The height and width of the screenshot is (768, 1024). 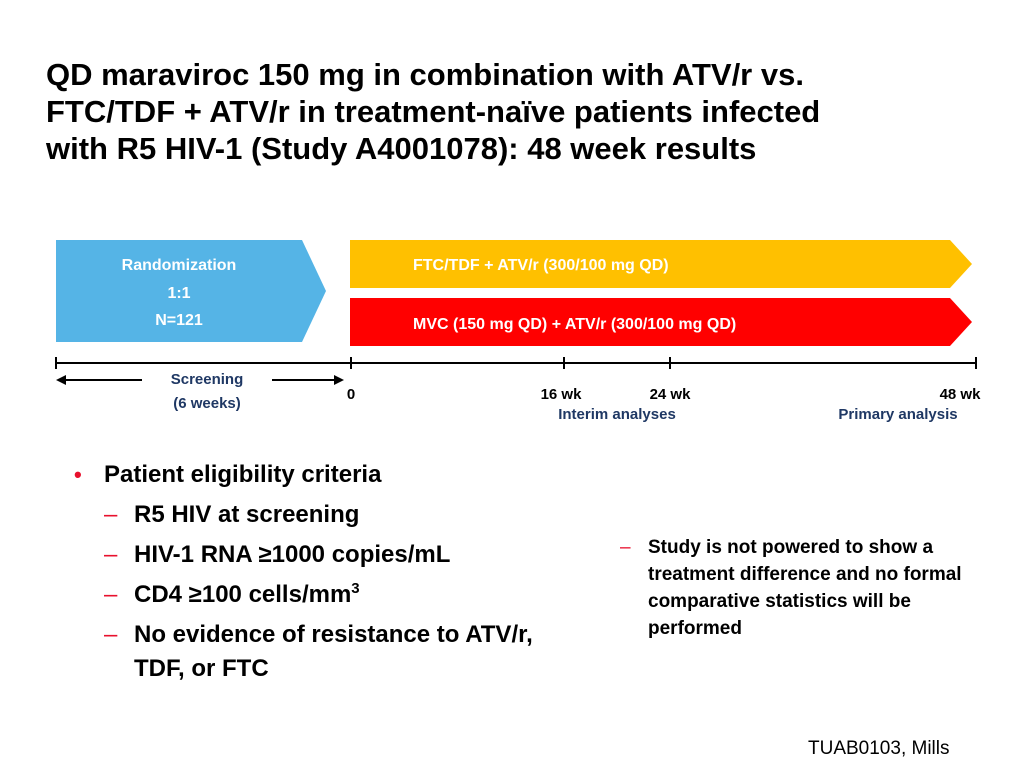 What do you see at coordinates (179, 320) in the screenshot?
I see `randomization-n: N=121` at bounding box center [179, 320].